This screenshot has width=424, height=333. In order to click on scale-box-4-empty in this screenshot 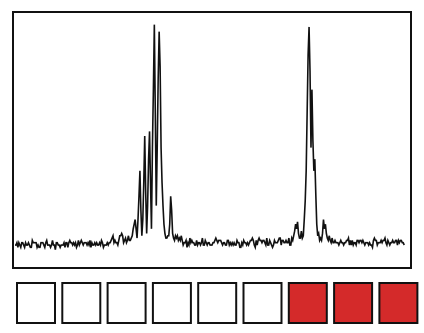, I will do `click(171, 303)`.